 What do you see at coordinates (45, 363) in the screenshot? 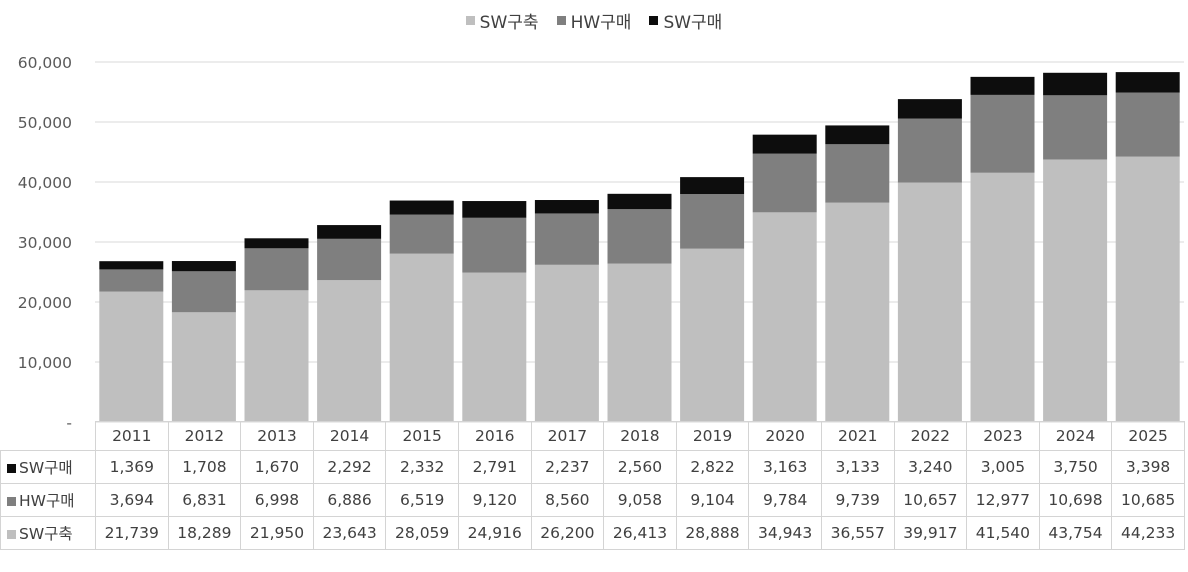
I see `y-tick-label: 10,000` at bounding box center [45, 363].